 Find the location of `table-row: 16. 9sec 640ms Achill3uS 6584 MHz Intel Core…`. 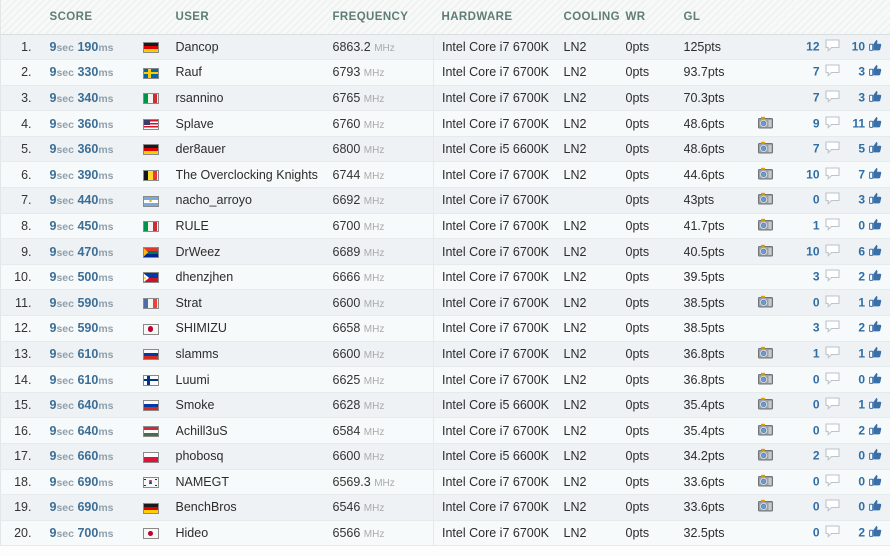

table-row: 16. 9sec 640ms Achill3uS 6584 MHz Intel Core… is located at coordinates (445, 430).